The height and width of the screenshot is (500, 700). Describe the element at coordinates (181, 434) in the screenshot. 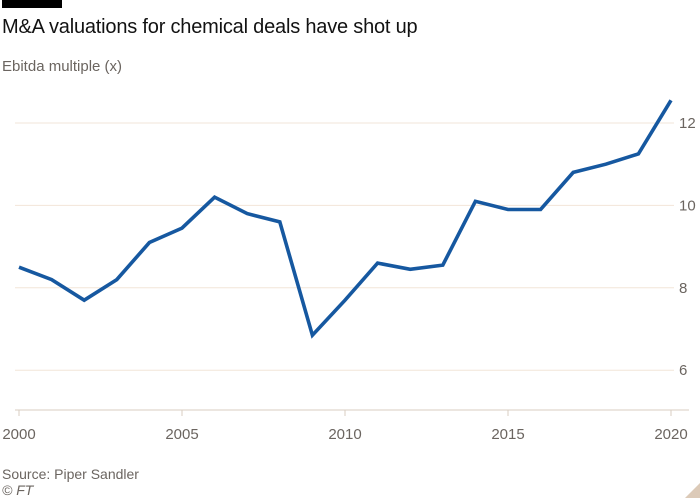

I see `x-tick-label-2005: 2005` at that location.